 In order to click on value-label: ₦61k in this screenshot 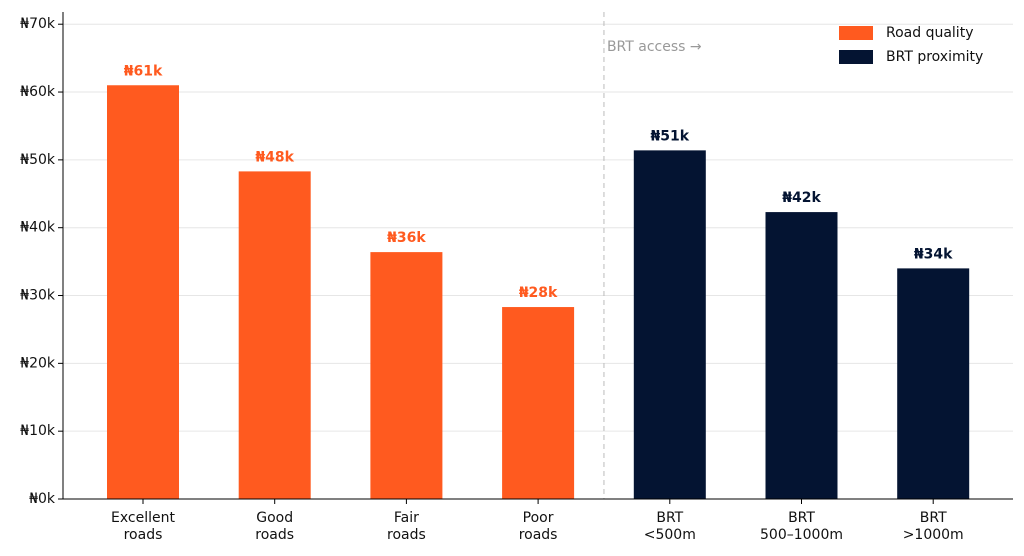, I will do `click(143, 71)`.